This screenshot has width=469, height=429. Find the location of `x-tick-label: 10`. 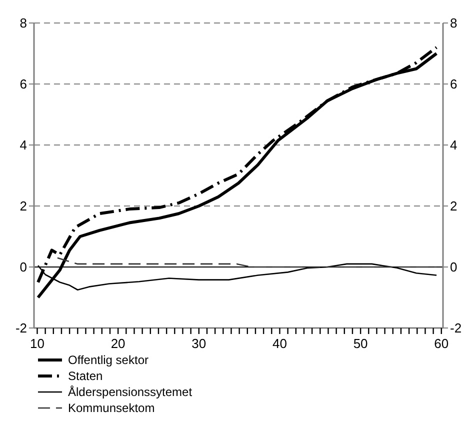

x-tick-label: 10 is located at coordinates (37, 343).